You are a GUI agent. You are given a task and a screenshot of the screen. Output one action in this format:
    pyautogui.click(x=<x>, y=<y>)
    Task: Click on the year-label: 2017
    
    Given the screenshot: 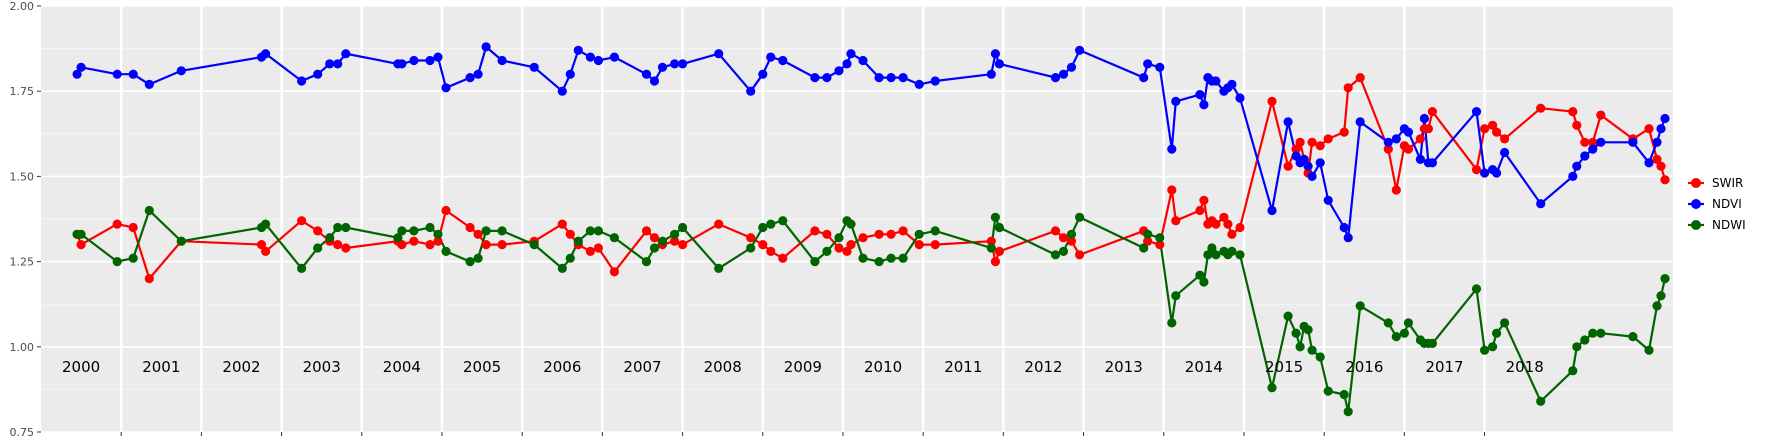 What is the action you would take?
    pyautogui.click(x=1444, y=367)
    